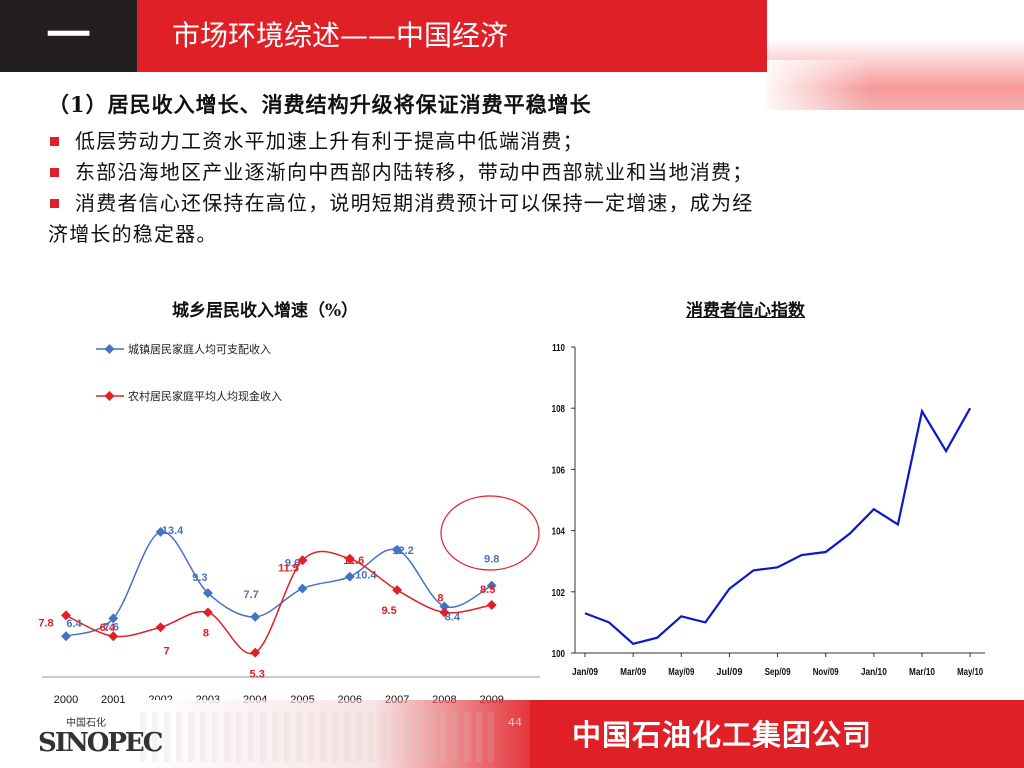  I want to click on x-tick-label: 2001, so click(113, 700).